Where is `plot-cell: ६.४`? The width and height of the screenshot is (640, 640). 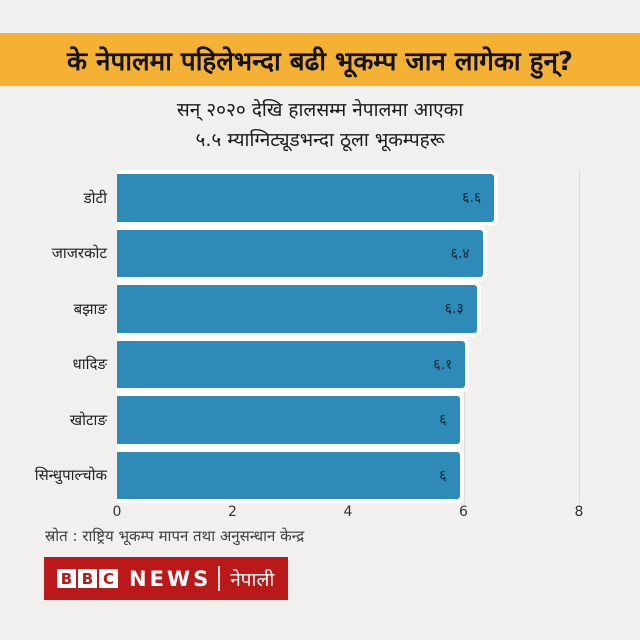 plot-cell: ६.४ is located at coordinates (348, 253).